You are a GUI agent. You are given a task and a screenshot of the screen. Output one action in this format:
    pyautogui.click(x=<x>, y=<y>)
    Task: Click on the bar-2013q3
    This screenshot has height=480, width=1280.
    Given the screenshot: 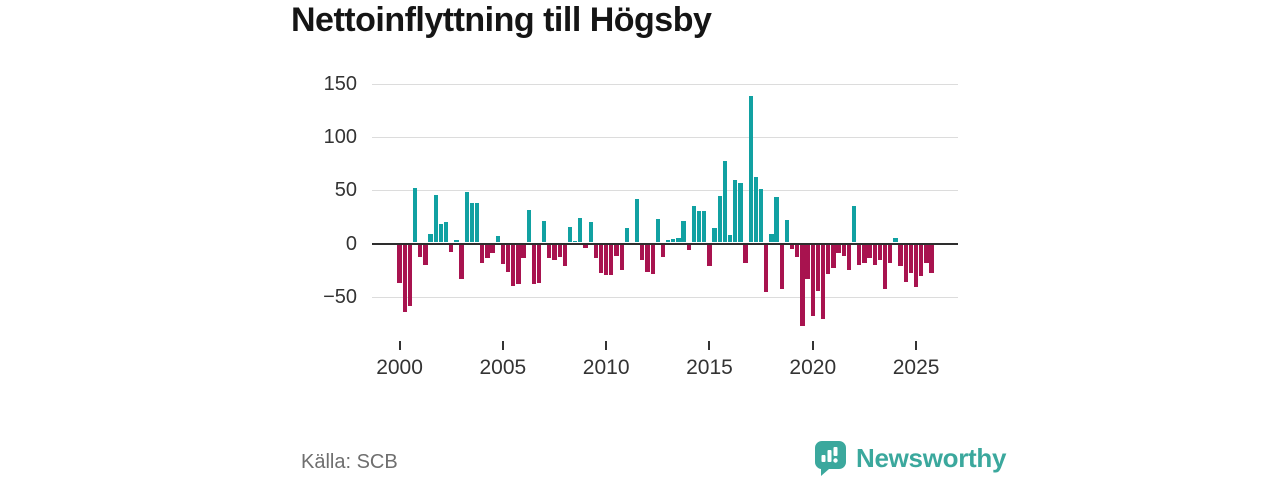 What is the action you would take?
    pyautogui.click(x=678, y=240)
    